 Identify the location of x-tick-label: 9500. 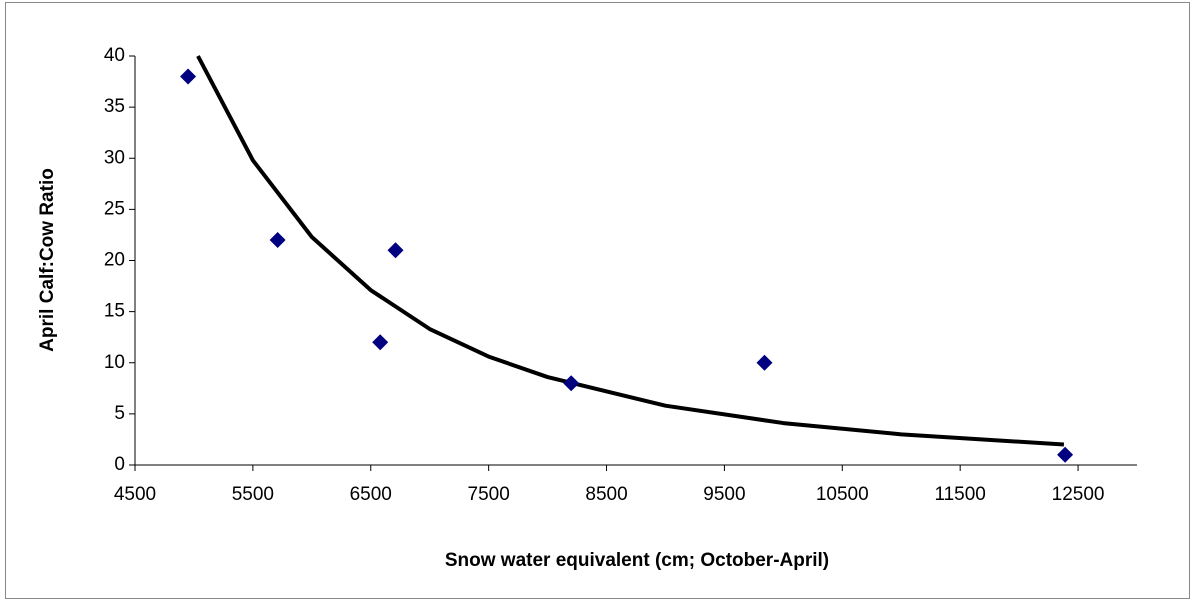
(724, 494).